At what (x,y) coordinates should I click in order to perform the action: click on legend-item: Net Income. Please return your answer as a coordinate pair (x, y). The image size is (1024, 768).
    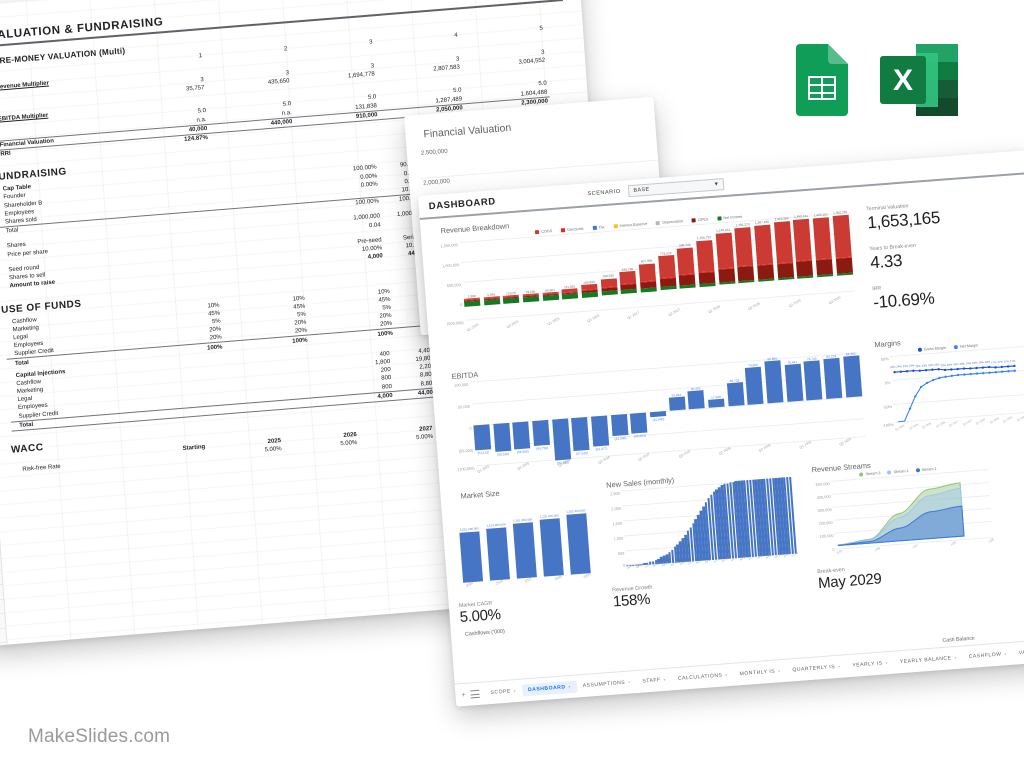
    Looking at the image, I should click on (729, 218).